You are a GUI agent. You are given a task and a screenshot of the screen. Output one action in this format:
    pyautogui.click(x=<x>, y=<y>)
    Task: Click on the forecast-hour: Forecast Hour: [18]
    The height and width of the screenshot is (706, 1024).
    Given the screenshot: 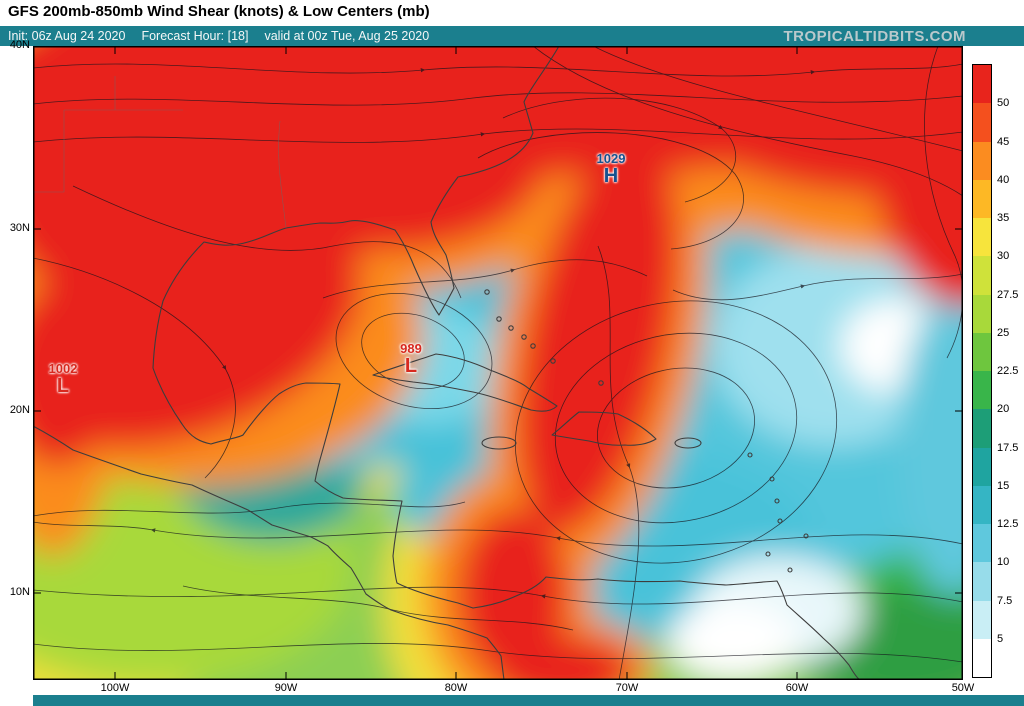 What is the action you would take?
    pyautogui.click(x=195, y=36)
    